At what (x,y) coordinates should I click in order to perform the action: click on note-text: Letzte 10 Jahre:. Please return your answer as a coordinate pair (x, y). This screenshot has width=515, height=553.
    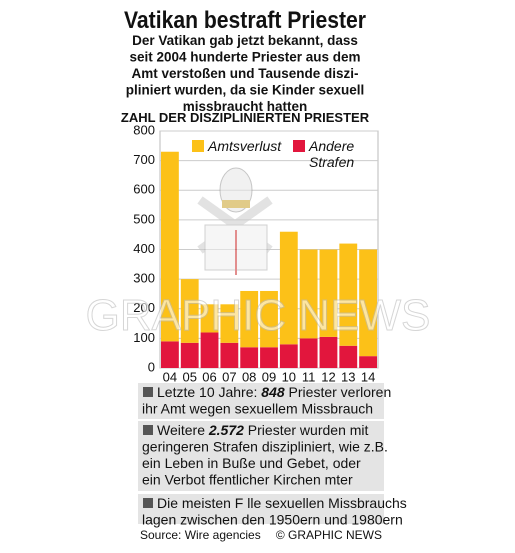
    Looking at the image, I should click on (209, 392).